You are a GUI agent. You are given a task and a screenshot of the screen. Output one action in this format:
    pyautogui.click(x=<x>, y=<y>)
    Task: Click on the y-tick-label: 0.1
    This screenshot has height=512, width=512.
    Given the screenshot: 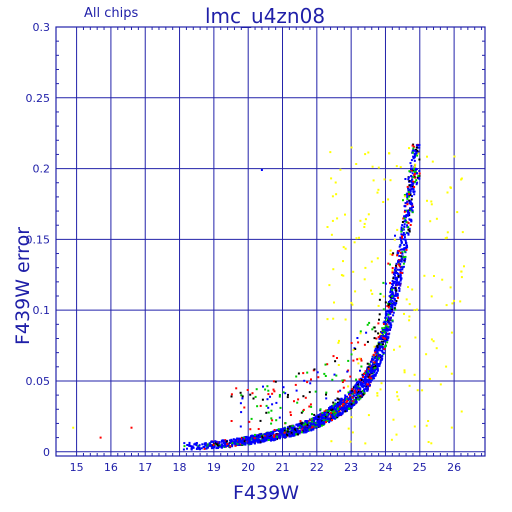 What is the action you would take?
    pyautogui.click(x=42, y=310)
    